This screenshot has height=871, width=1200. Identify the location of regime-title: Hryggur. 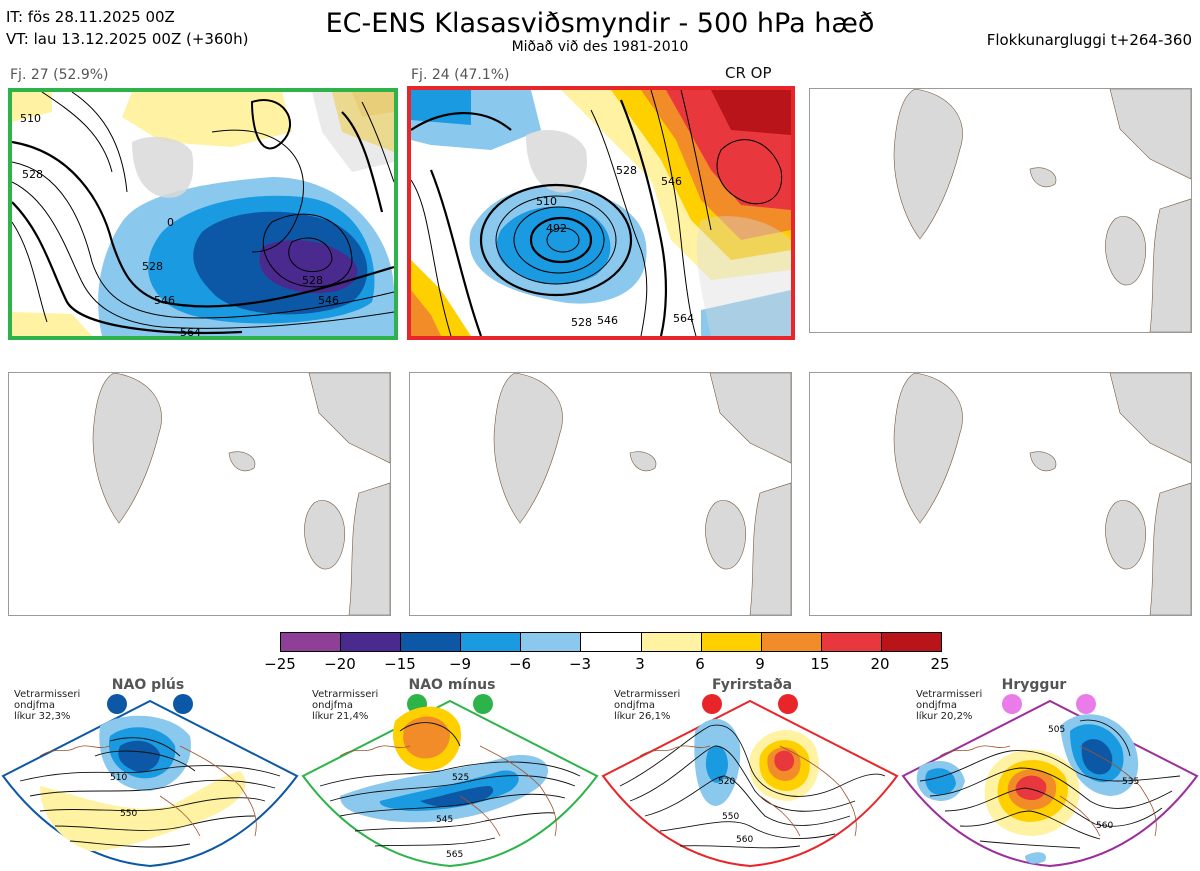
(1034, 685).